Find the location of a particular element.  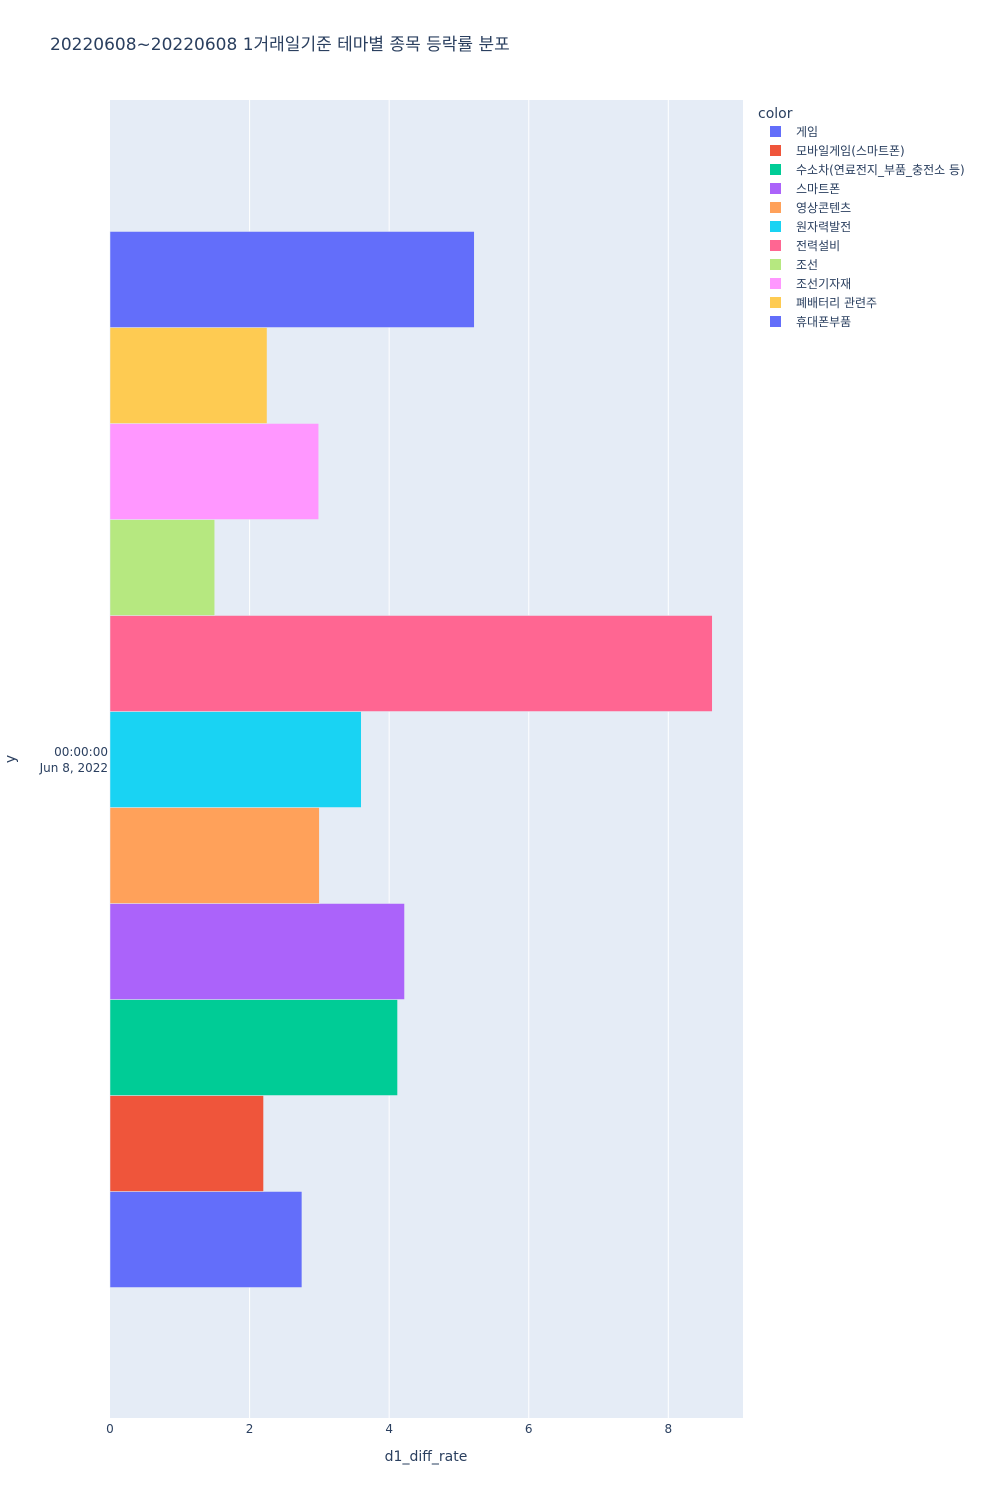

legend-label: 스마트폰 is located at coordinates (818, 189).